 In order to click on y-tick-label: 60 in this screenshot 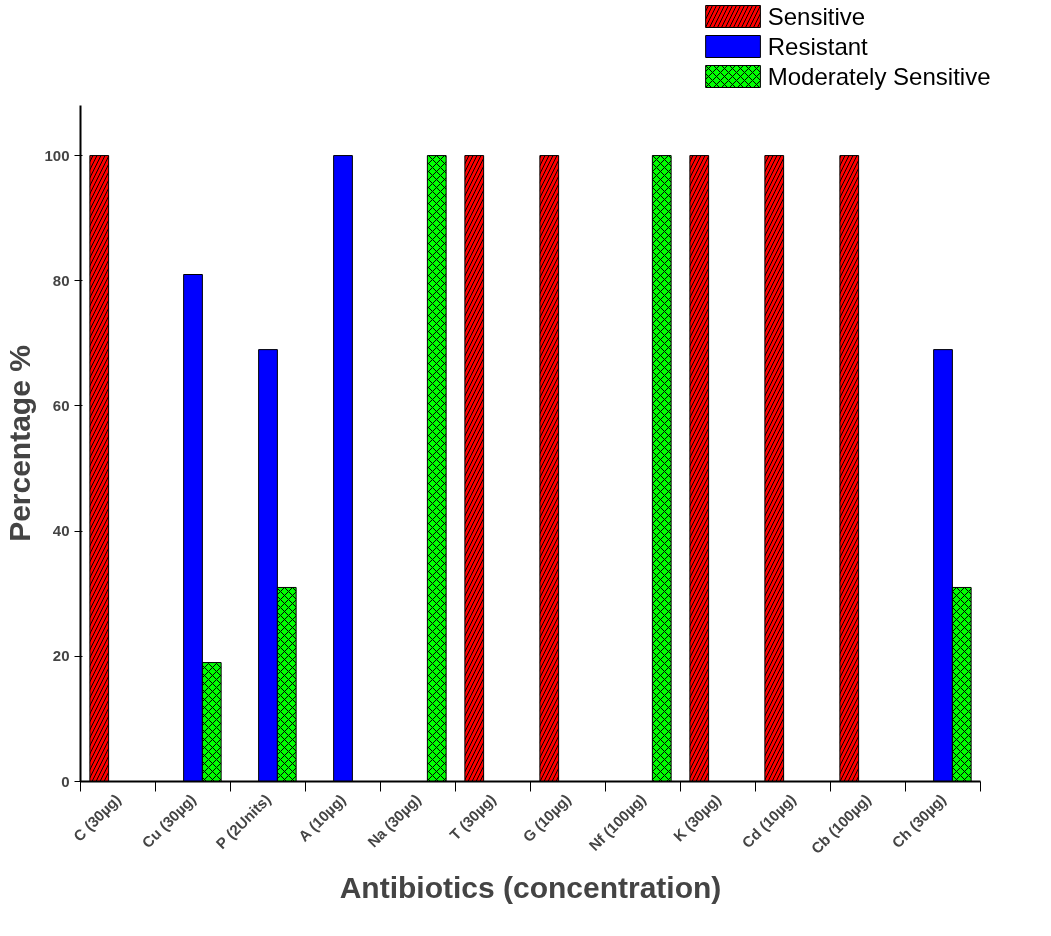, I will do `click(61, 405)`.